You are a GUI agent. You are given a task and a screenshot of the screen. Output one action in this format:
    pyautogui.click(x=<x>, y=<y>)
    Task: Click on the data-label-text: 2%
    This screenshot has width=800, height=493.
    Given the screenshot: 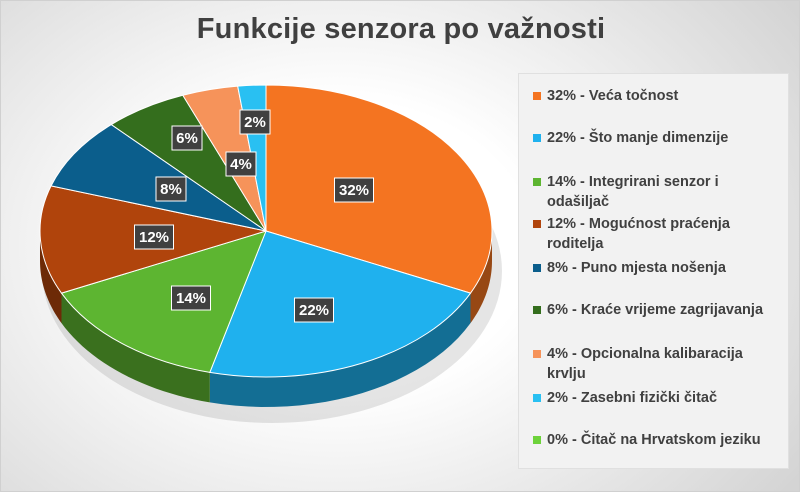 What is the action you would take?
    pyautogui.click(x=255, y=122)
    